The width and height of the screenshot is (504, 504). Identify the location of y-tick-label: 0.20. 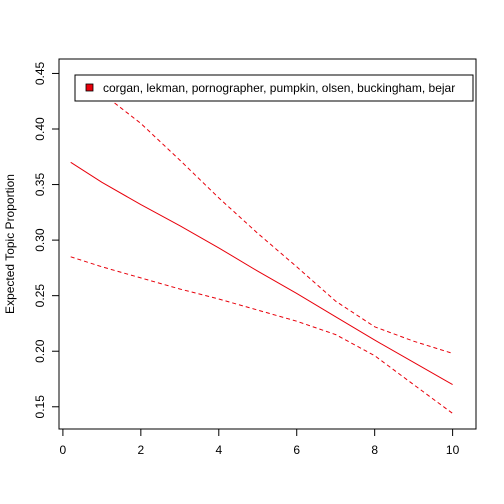
(40, 351).